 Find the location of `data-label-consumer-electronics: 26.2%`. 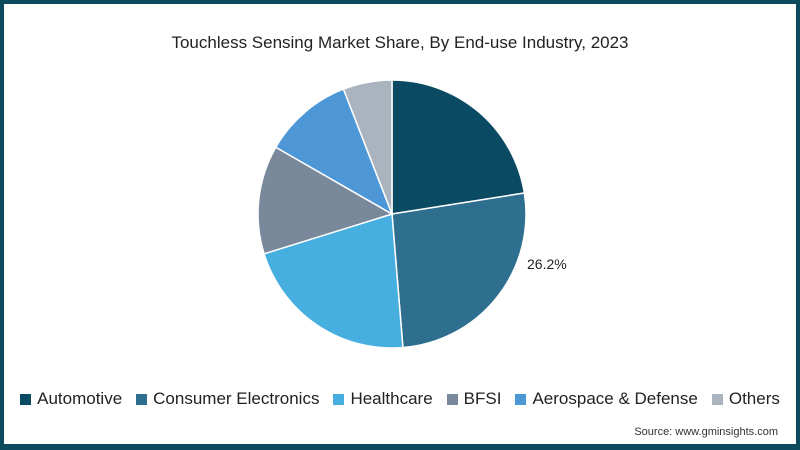

data-label-consumer-electronics: 26.2% is located at coordinates (547, 264).